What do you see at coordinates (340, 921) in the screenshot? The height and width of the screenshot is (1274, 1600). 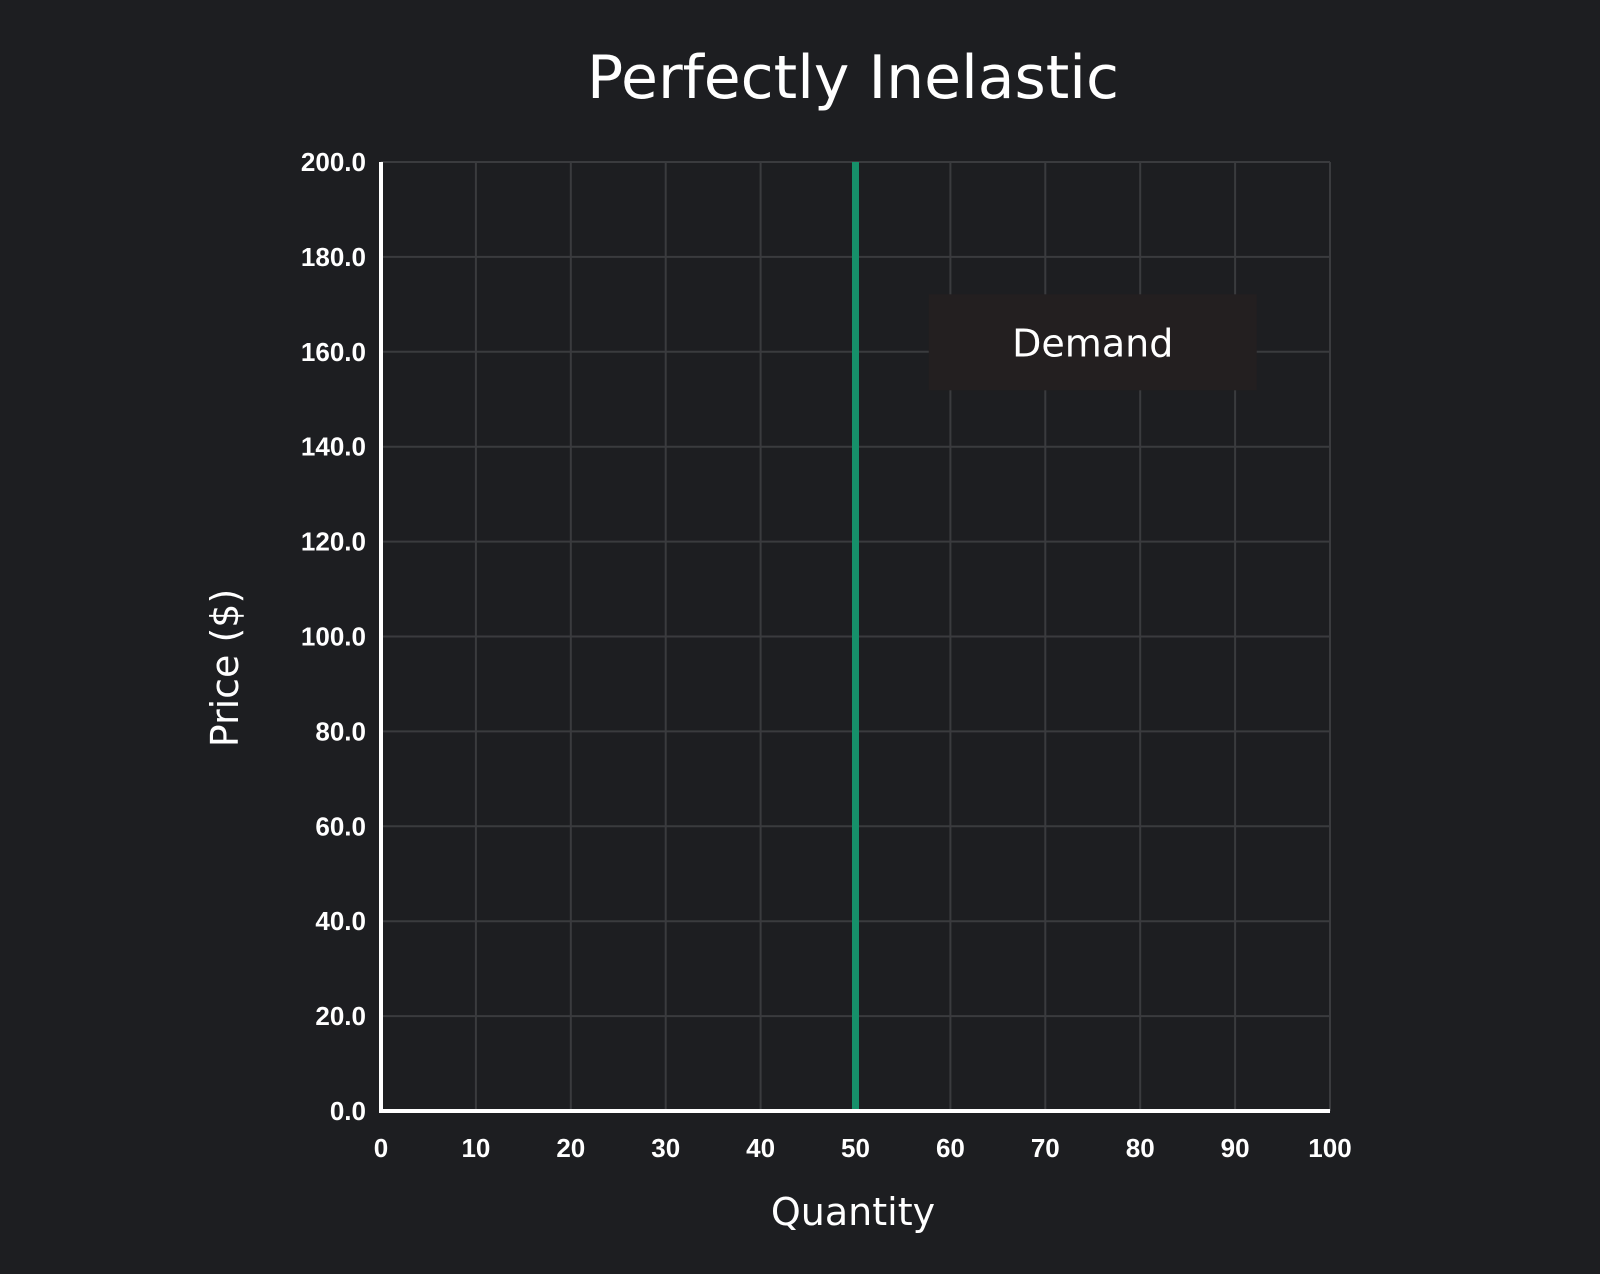 I see `y-tick-40.0: 40.0` at bounding box center [340, 921].